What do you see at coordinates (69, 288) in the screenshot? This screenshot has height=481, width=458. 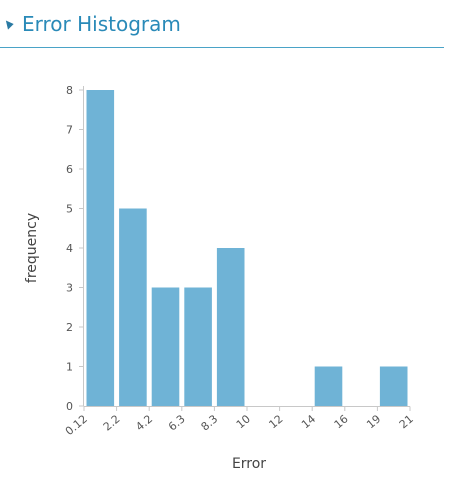 I see `y-tick-label: 3` at bounding box center [69, 288].